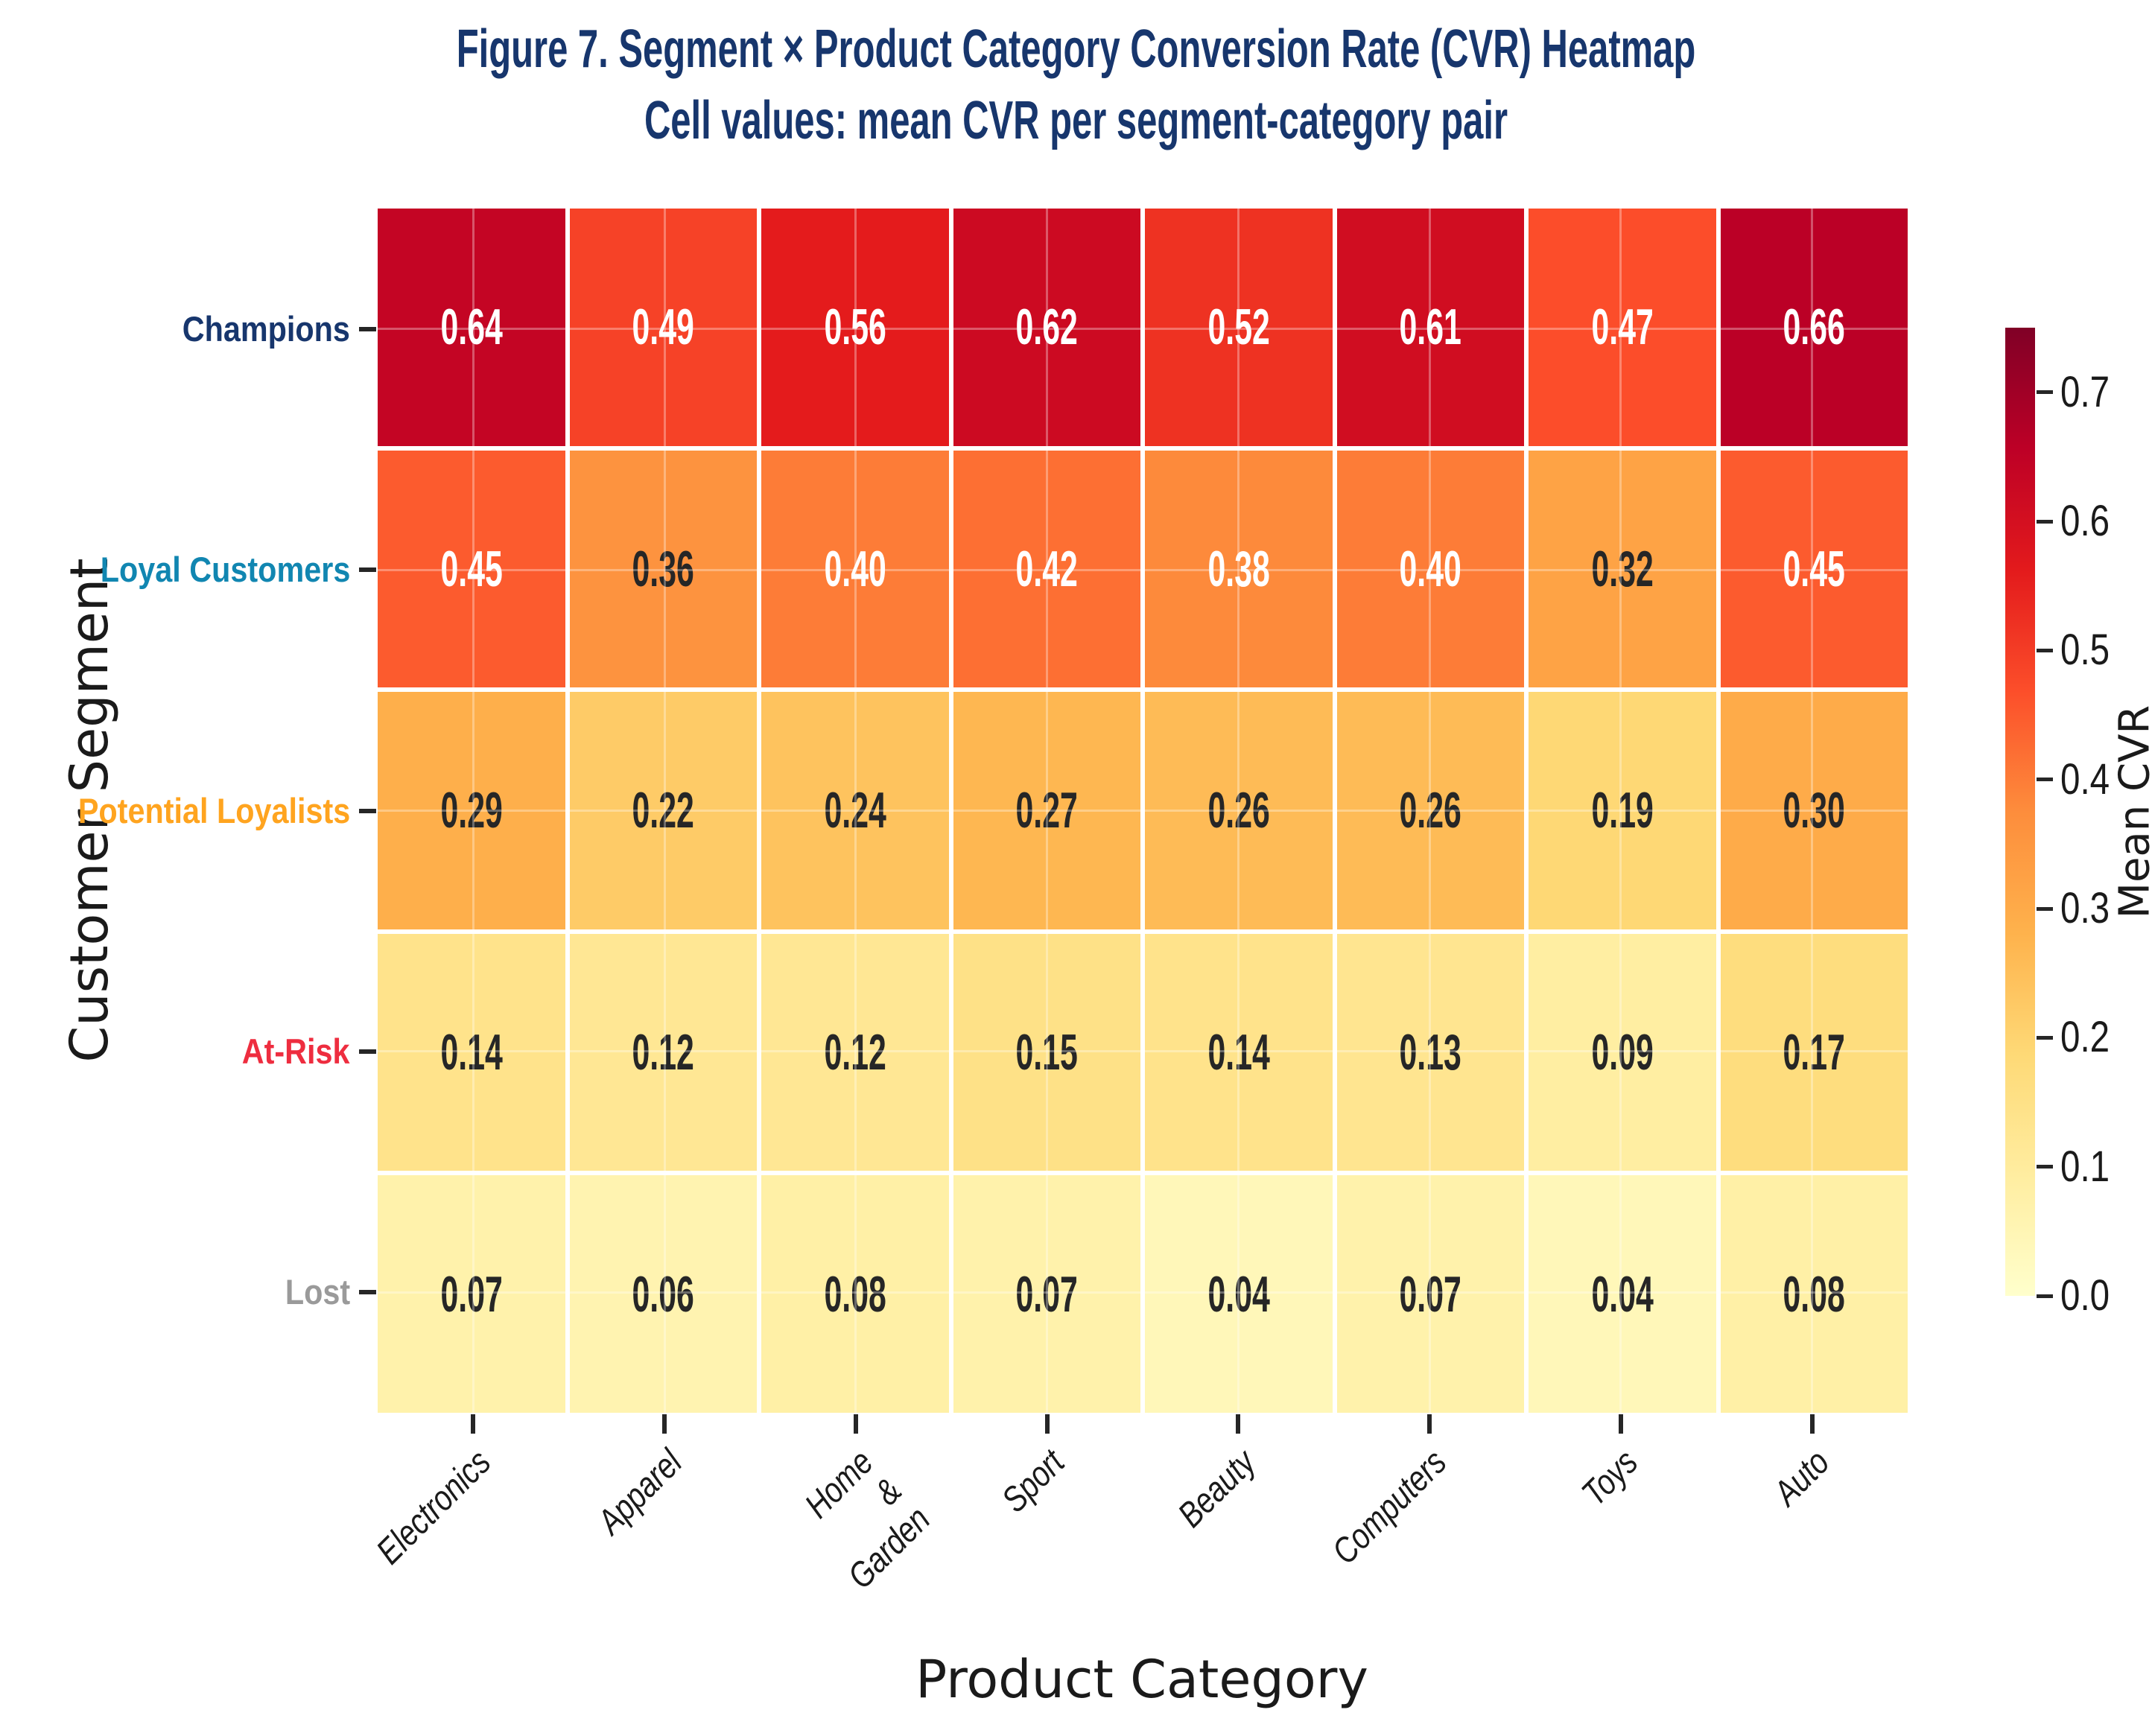 This screenshot has width=2152, height=1736. I want to click on x-tick-label-text: Sport, so click(1033, 1482).